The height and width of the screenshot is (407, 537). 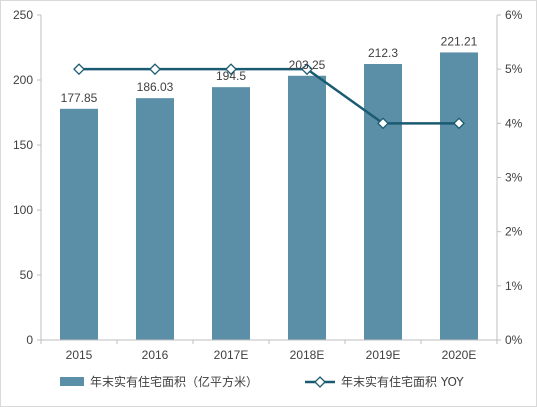 I want to click on x-tick-label: 2020E, so click(x=459, y=355).